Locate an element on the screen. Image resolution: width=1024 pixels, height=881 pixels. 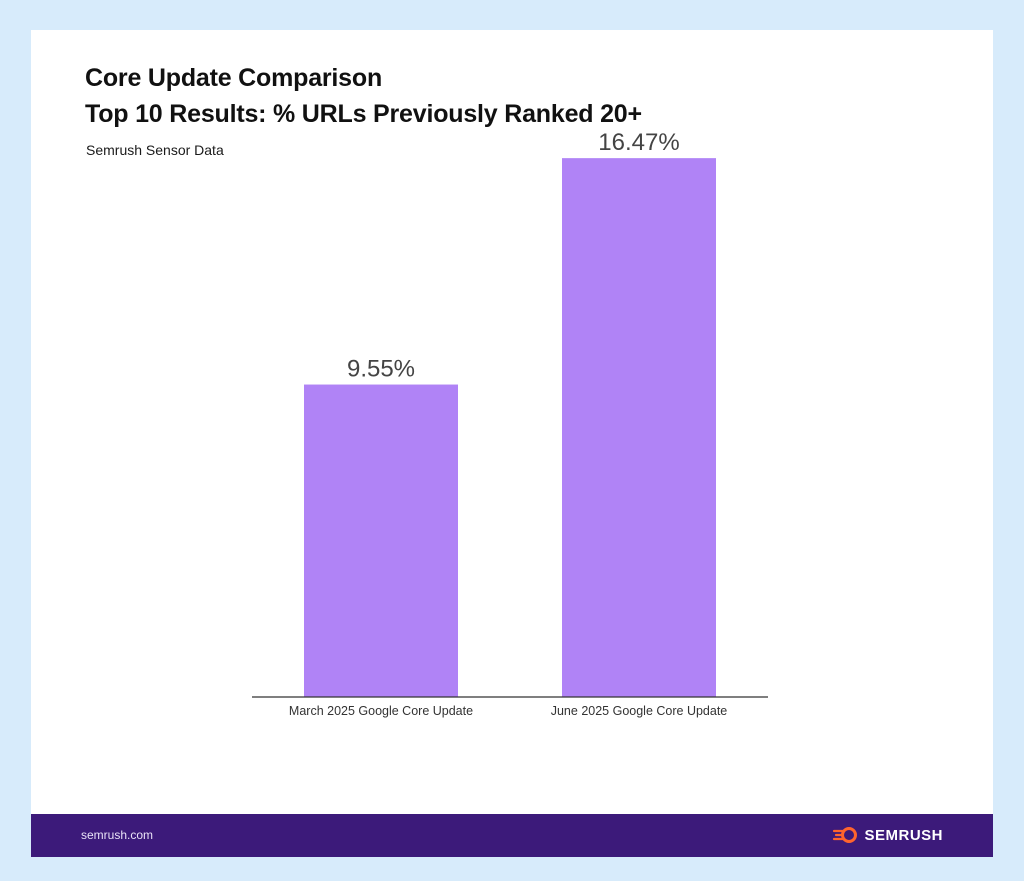
bar-value-label-1: 16.47% is located at coordinates (638, 142).